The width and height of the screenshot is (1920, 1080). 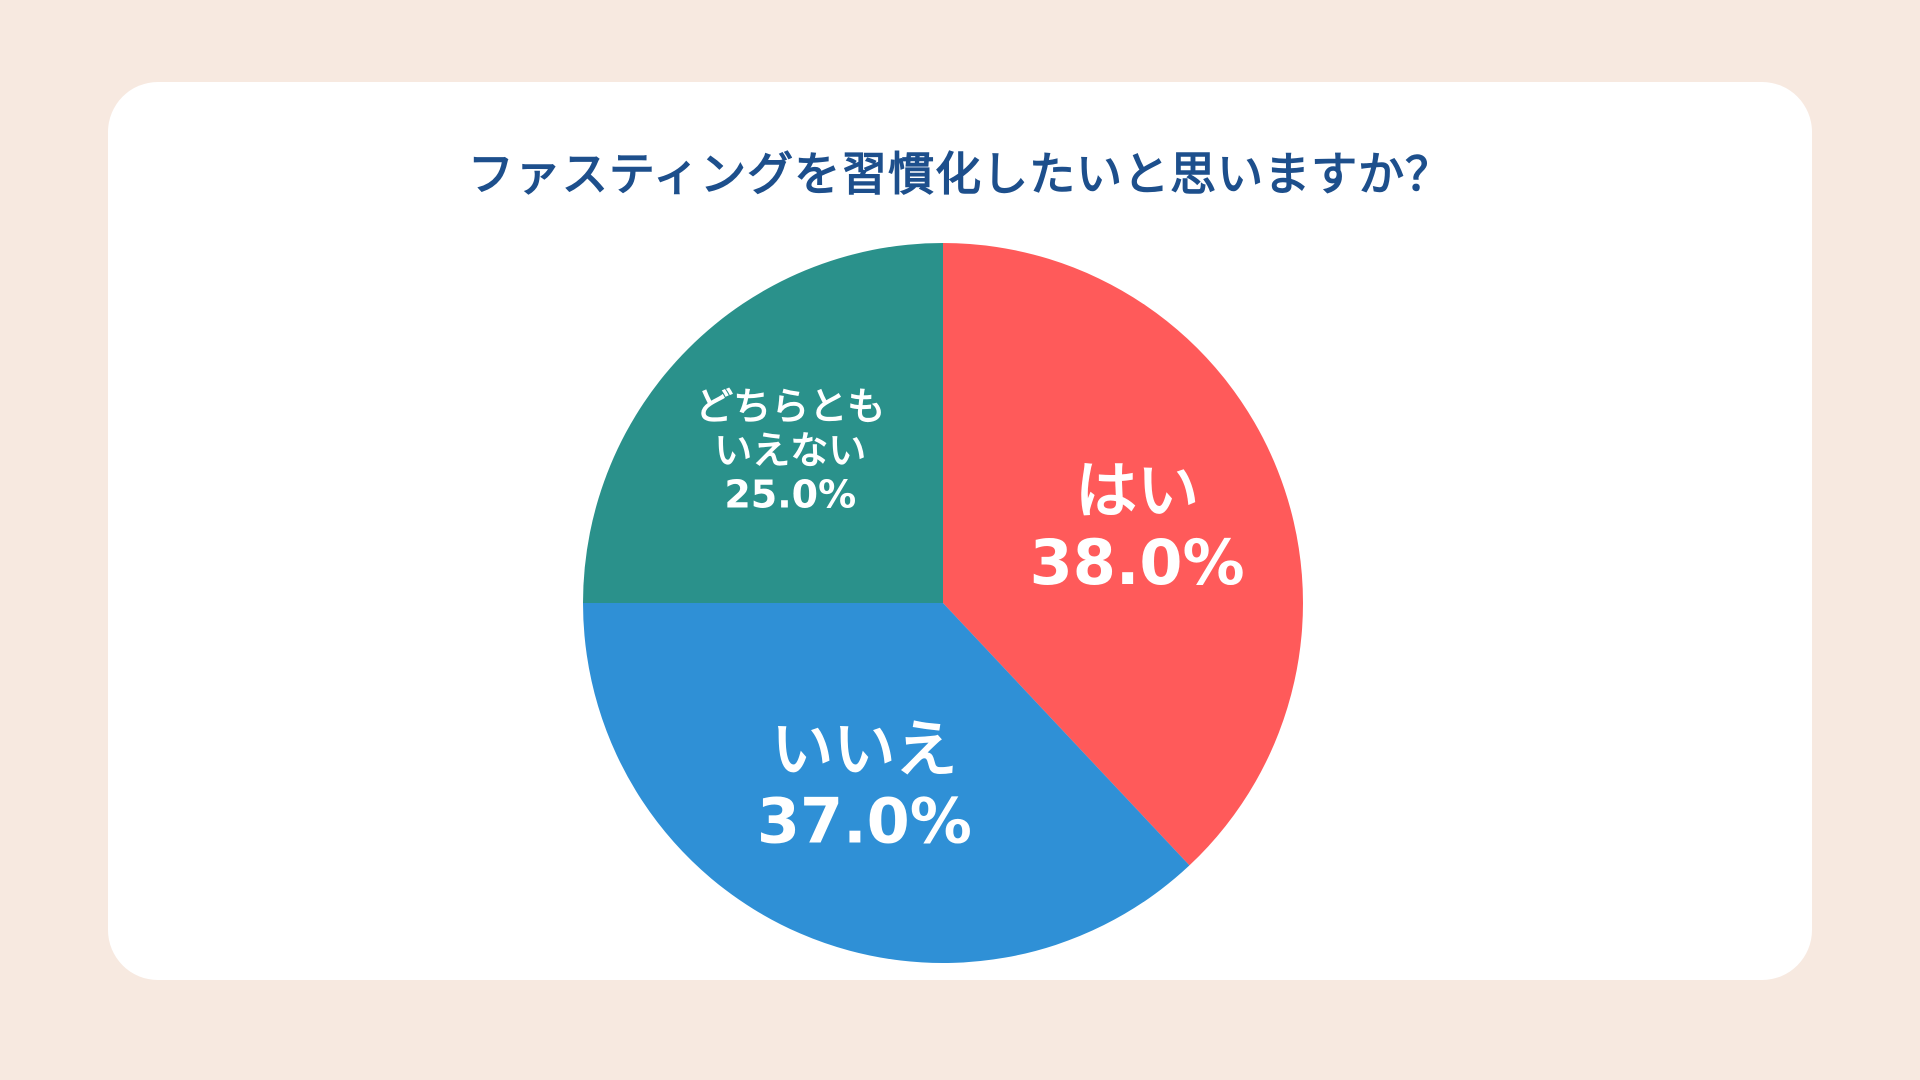 I want to click on slice-name-label: はい, so click(x=1137, y=490).